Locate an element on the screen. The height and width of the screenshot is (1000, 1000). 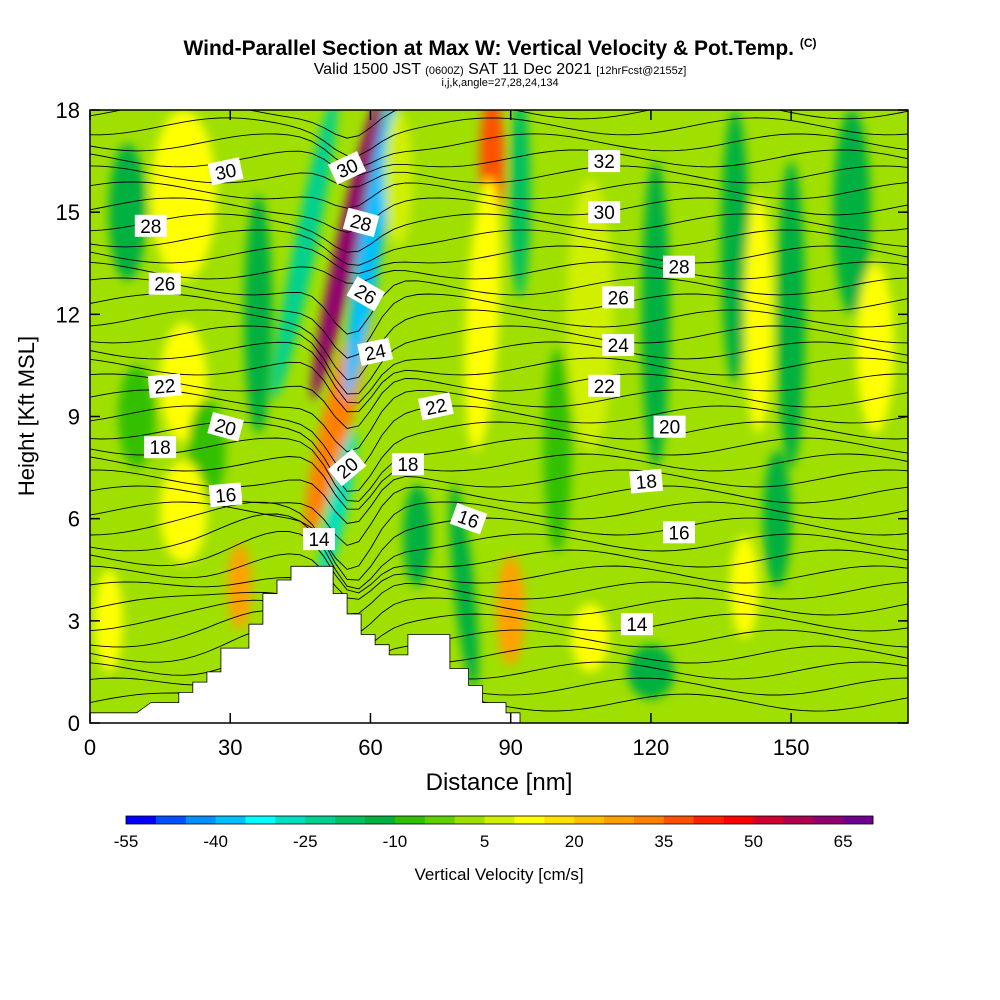
x-tick-label: 150 is located at coordinates (791, 747).